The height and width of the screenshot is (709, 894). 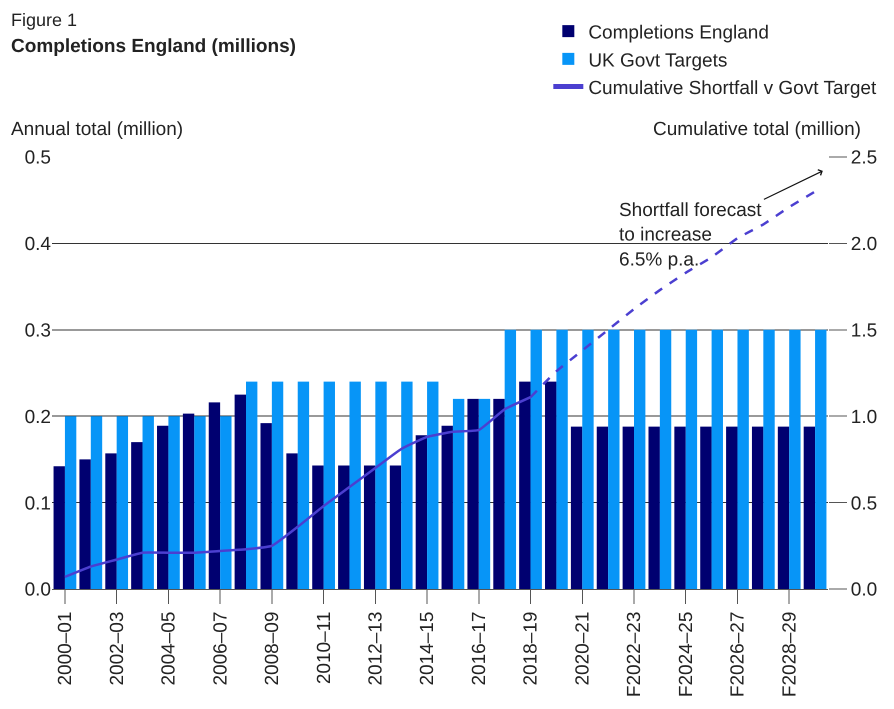 What do you see at coordinates (376, 649) in the screenshot?
I see `x-tick-label: 2012–13` at bounding box center [376, 649].